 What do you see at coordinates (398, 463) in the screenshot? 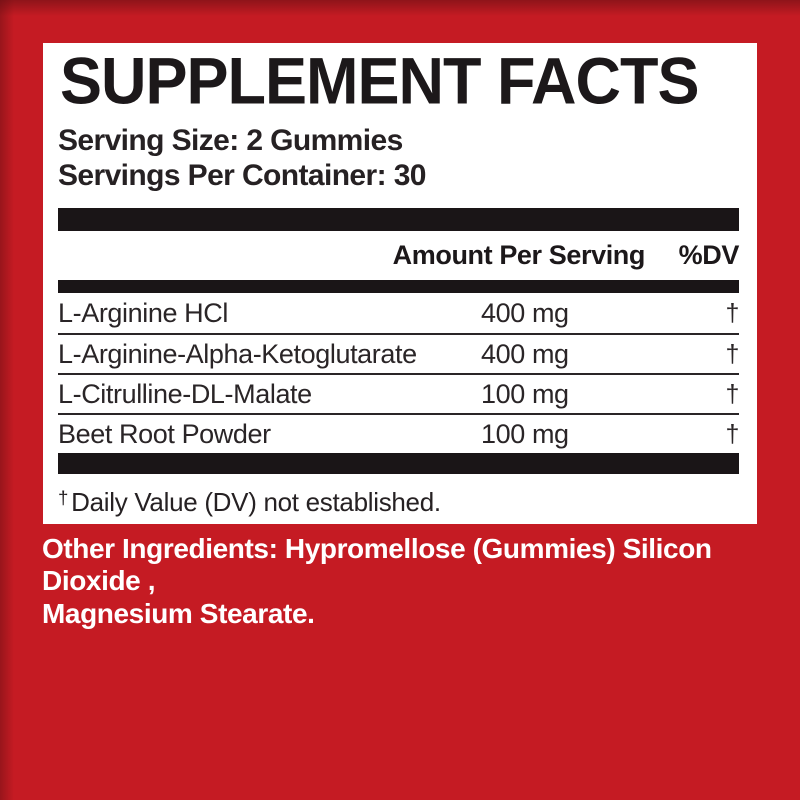
I see `divider-bar-bottom` at bounding box center [398, 463].